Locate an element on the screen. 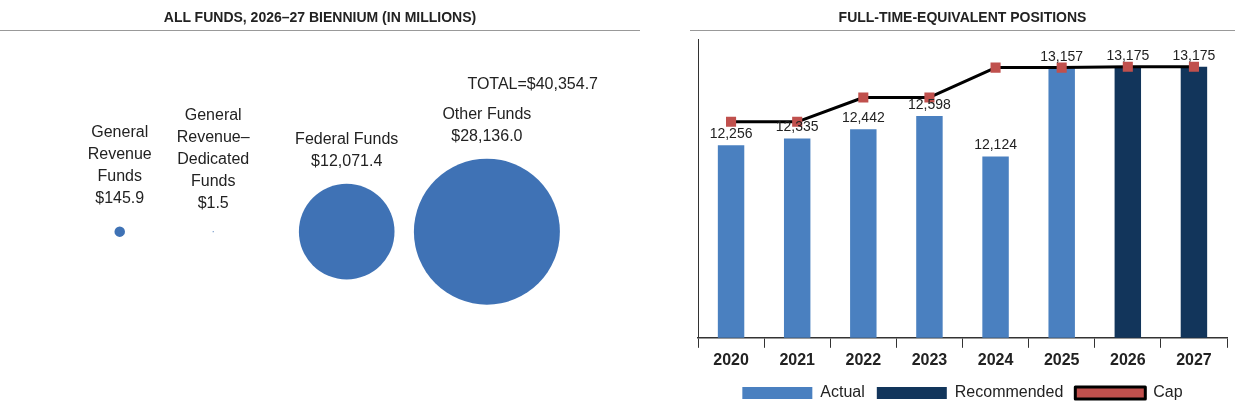 Image resolution: width=1235 pixels, height=412 pixels. data-label: 12,442 is located at coordinates (863, 117).